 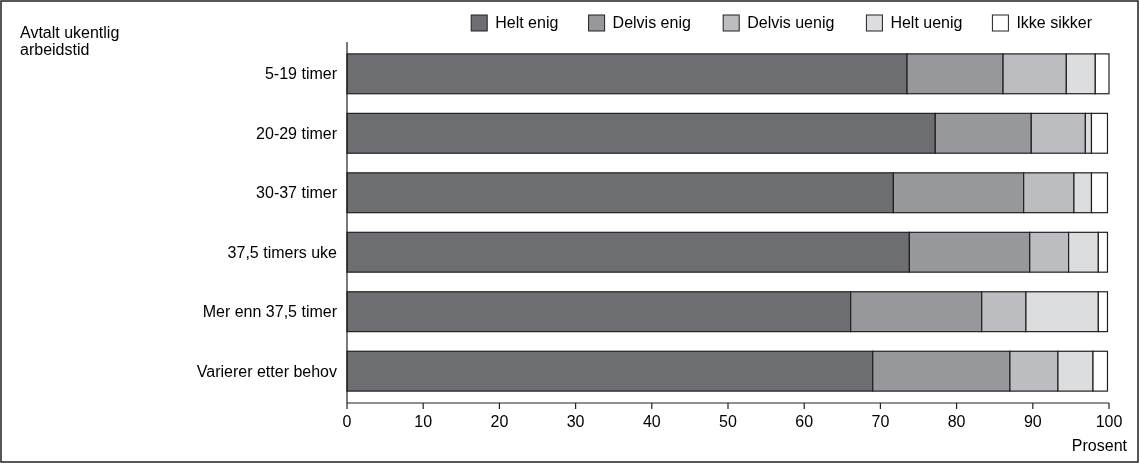 I want to click on x-tick-label: 70, so click(x=880, y=421).